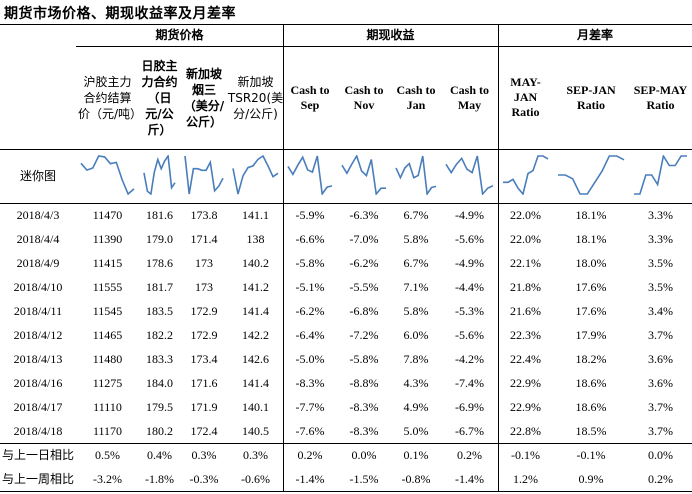  What do you see at coordinates (469, 383) in the screenshot?
I see `table-cell: -7.4%` at bounding box center [469, 383].